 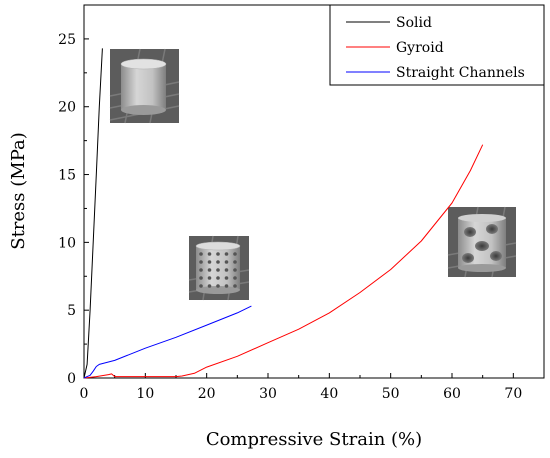 What do you see at coordinates (219, 268) in the screenshot?
I see `straight-channels-cylinder-image` at bounding box center [219, 268].